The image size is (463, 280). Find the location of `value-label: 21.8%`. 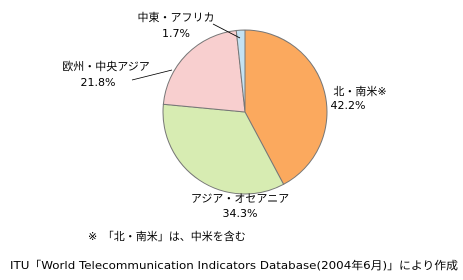

value-label: 21.8% is located at coordinates (98, 82).